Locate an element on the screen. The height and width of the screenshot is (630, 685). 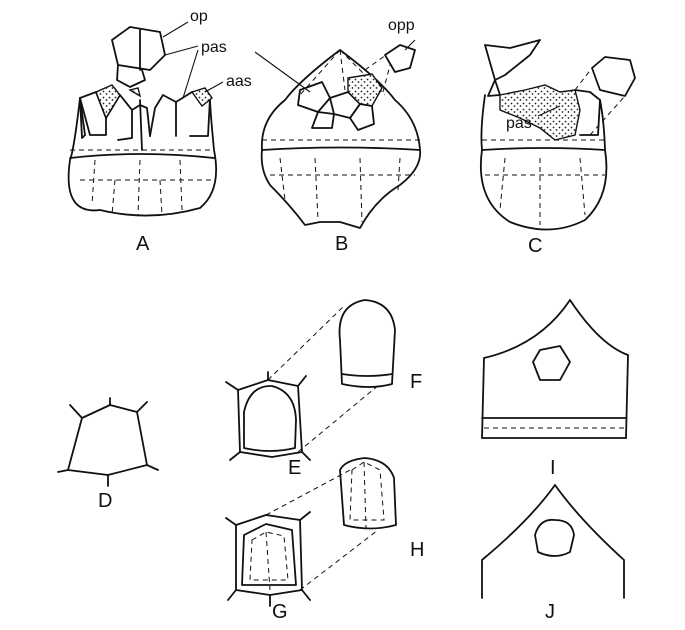
opp-label: opp is located at coordinates (401, 25).